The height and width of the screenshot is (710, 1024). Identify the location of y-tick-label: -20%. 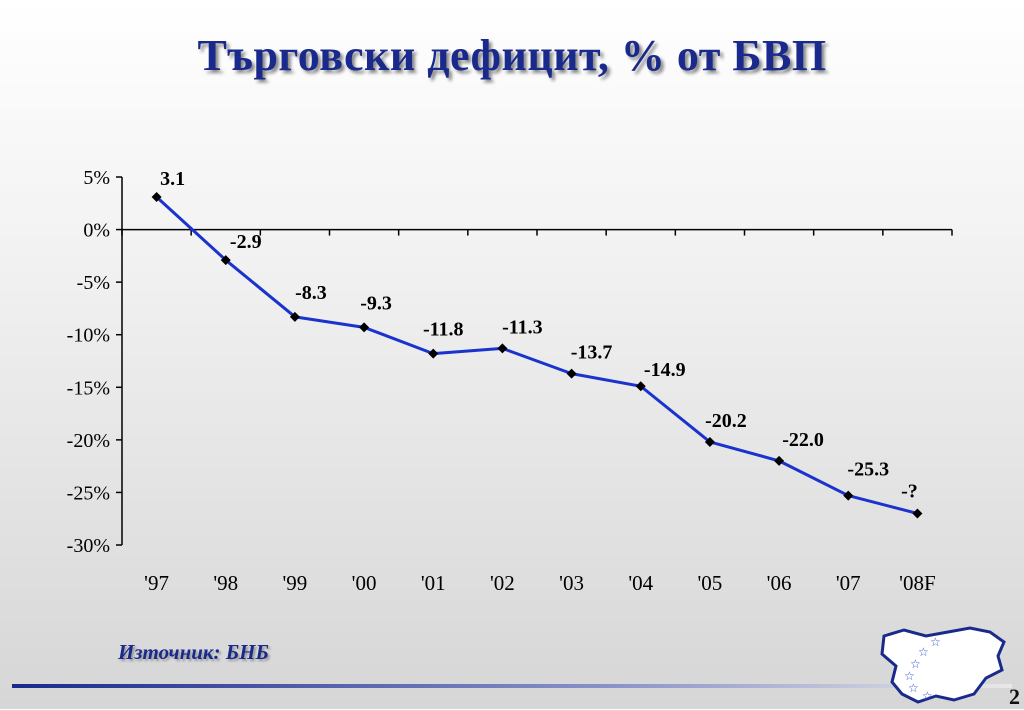
(88, 441).